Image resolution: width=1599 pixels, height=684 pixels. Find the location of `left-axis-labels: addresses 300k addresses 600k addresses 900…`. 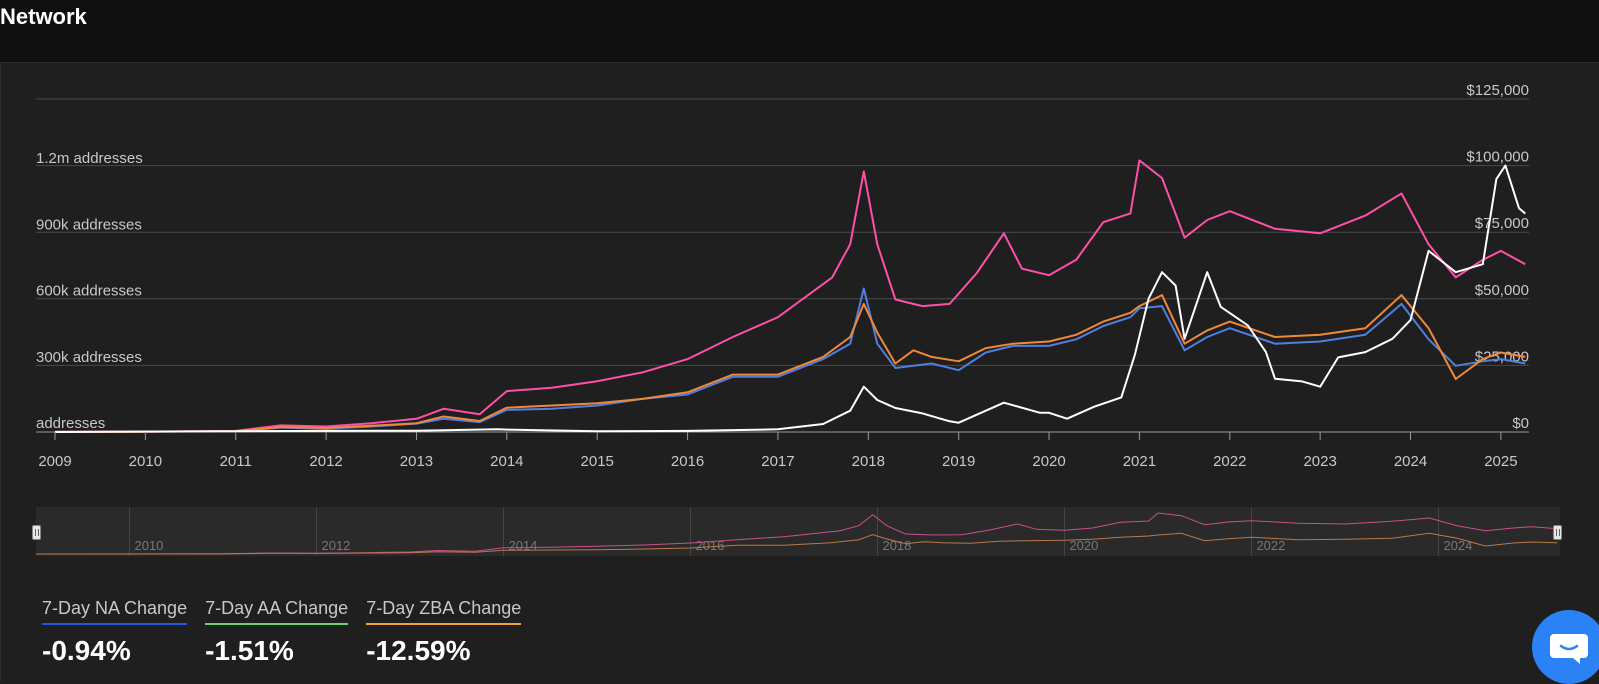

left-axis-labels: addresses 300k addresses 600k addresses 900… is located at coordinates (89, 291).